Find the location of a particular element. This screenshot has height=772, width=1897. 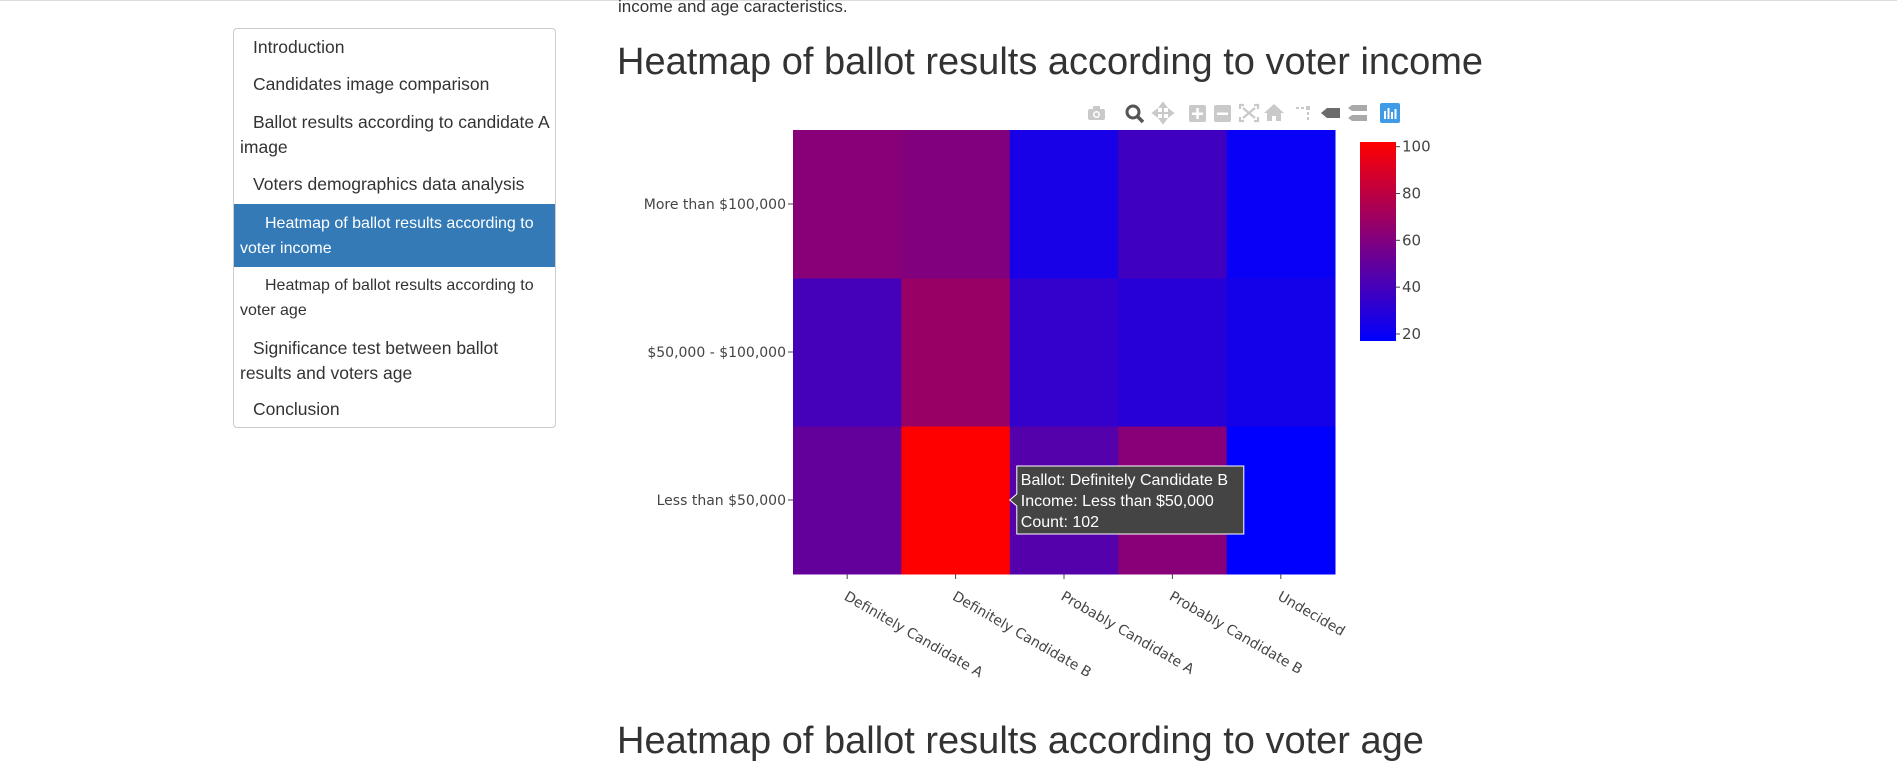

toc-item-candidates-image-comparison: Candidates image comparison is located at coordinates (394, 84).